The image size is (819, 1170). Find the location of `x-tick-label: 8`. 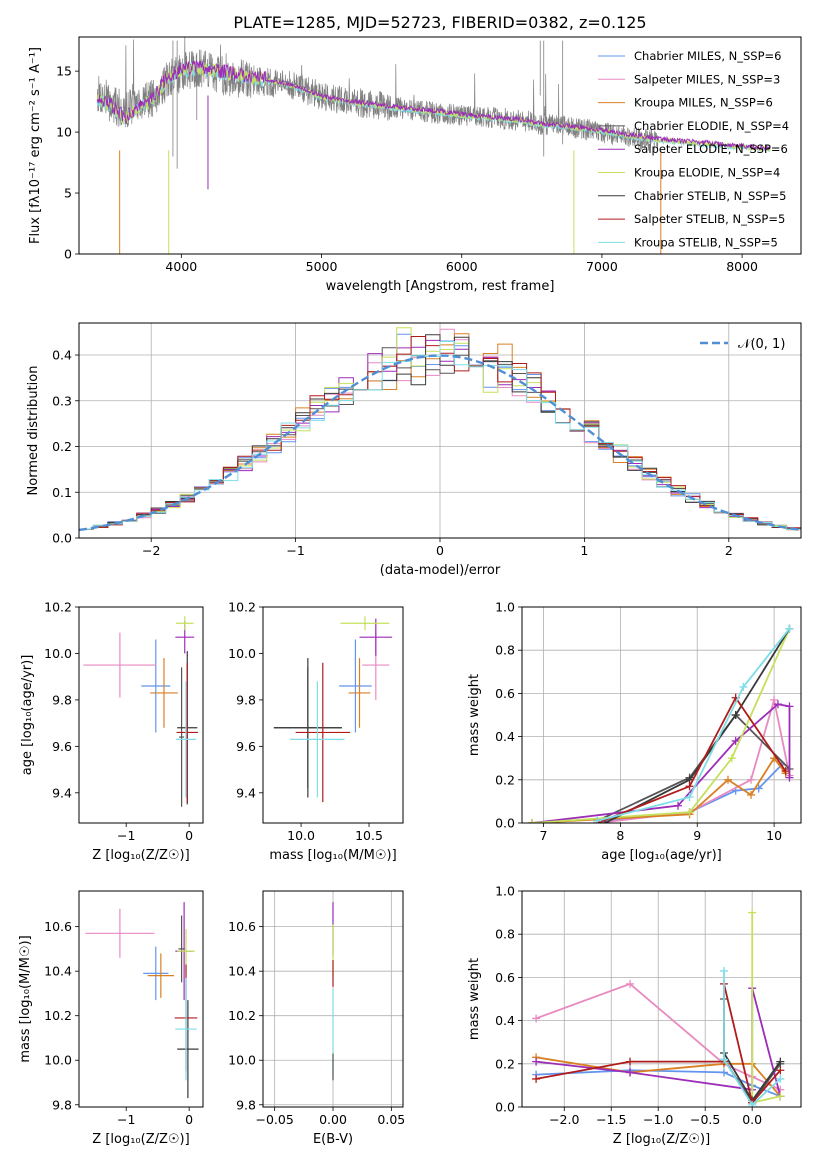

x-tick-label: 8 is located at coordinates (620, 835).